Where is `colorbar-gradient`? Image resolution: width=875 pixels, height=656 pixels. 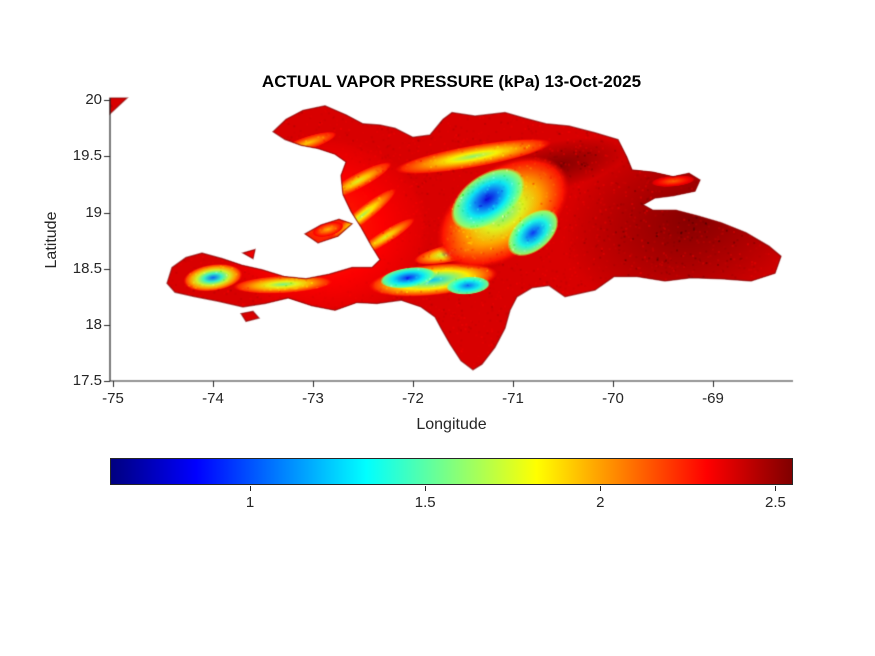 colorbar-gradient is located at coordinates (451, 471).